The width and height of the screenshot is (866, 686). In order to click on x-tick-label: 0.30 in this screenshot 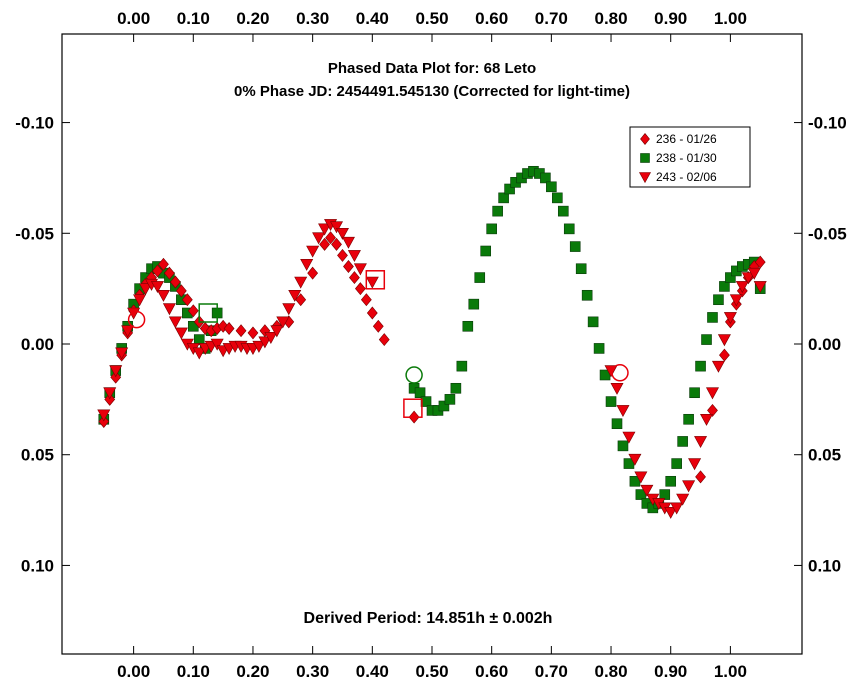, I will do `click(312, 671)`.